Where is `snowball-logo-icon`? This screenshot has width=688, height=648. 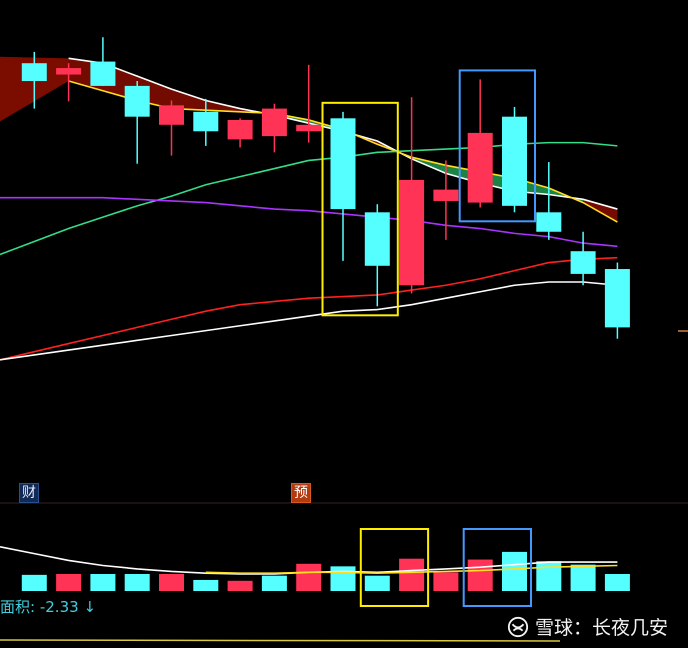 snowball-logo-icon is located at coordinates (518, 626).